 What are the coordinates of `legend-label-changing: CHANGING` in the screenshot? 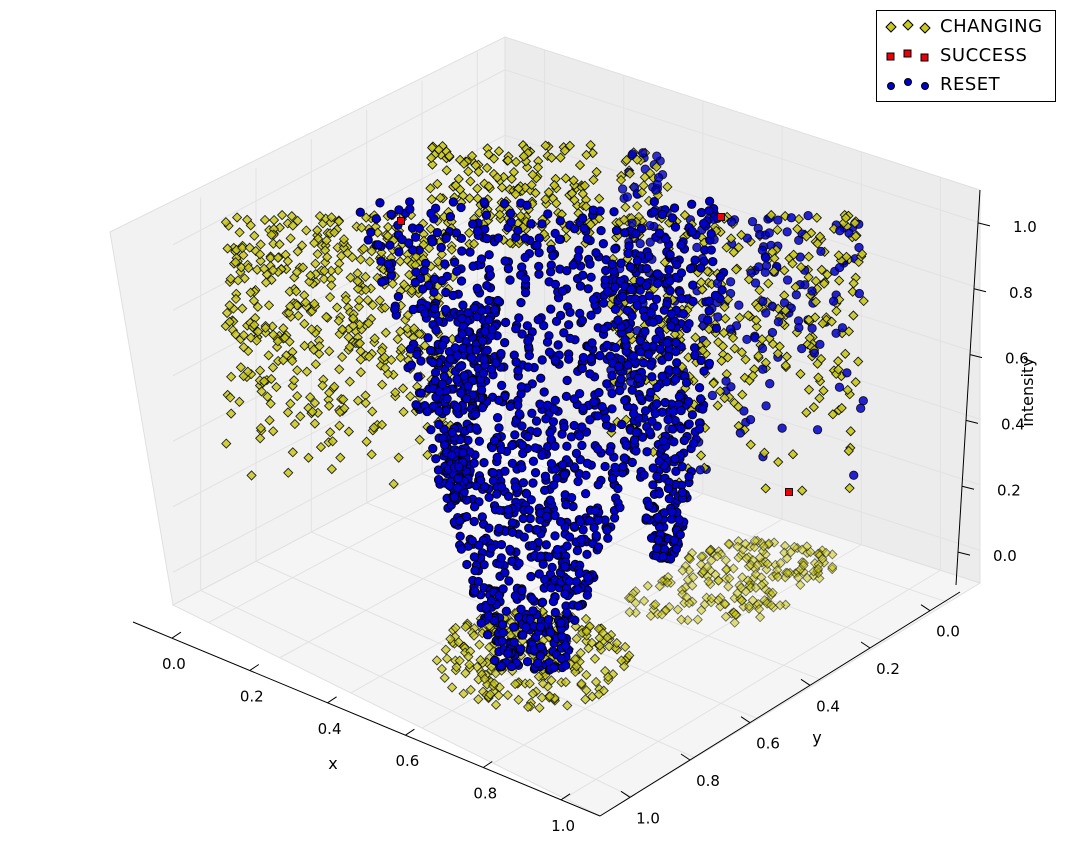 It's located at (991, 26).